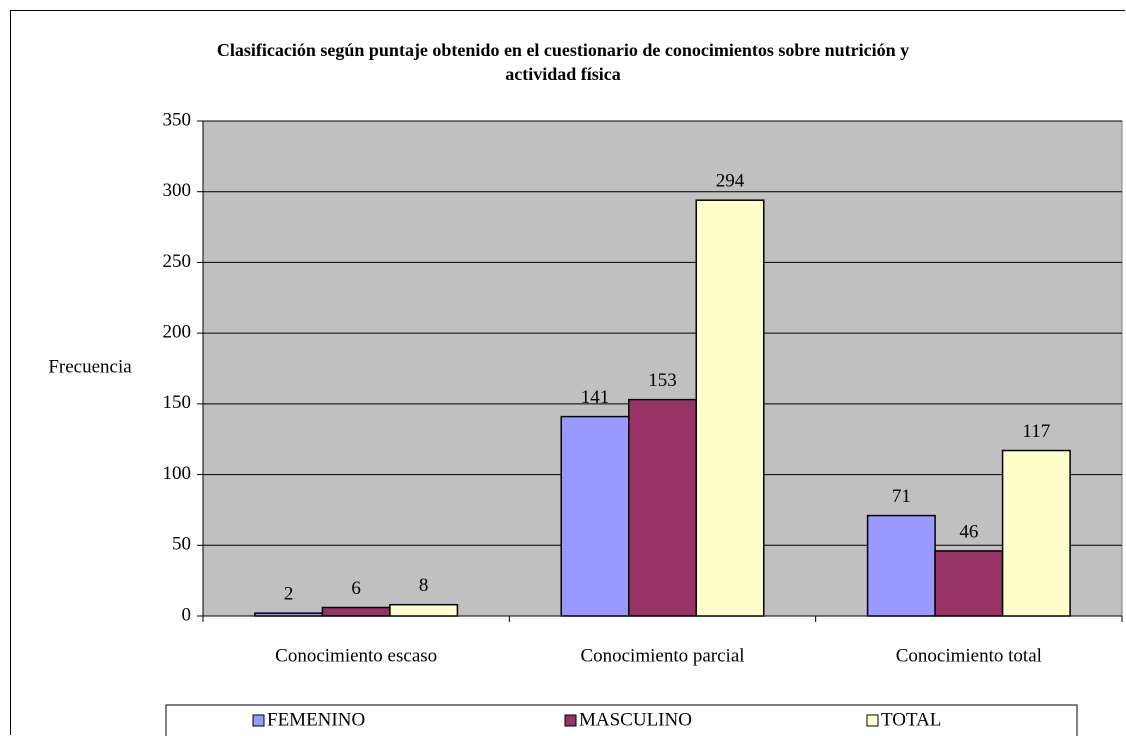 Image resolution: width=1126 pixels, height=736 pixels. What do you see at coordinates (911, 719) in the screenshot?
I see `legend-label: TOTAL` at bounding box center [911, 719].